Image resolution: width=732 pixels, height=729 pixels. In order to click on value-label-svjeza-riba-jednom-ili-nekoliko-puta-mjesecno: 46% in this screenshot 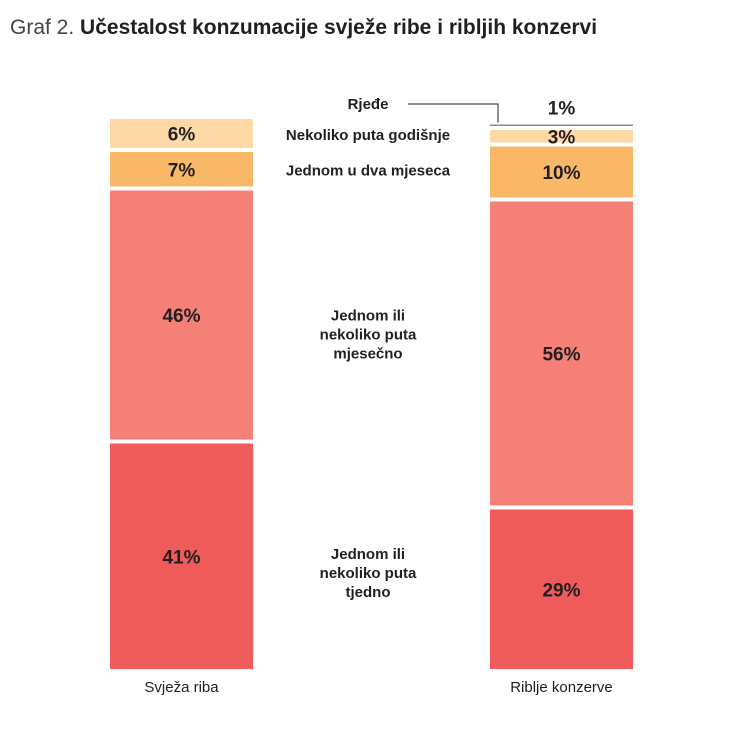, I will do `click(181, 316)`.